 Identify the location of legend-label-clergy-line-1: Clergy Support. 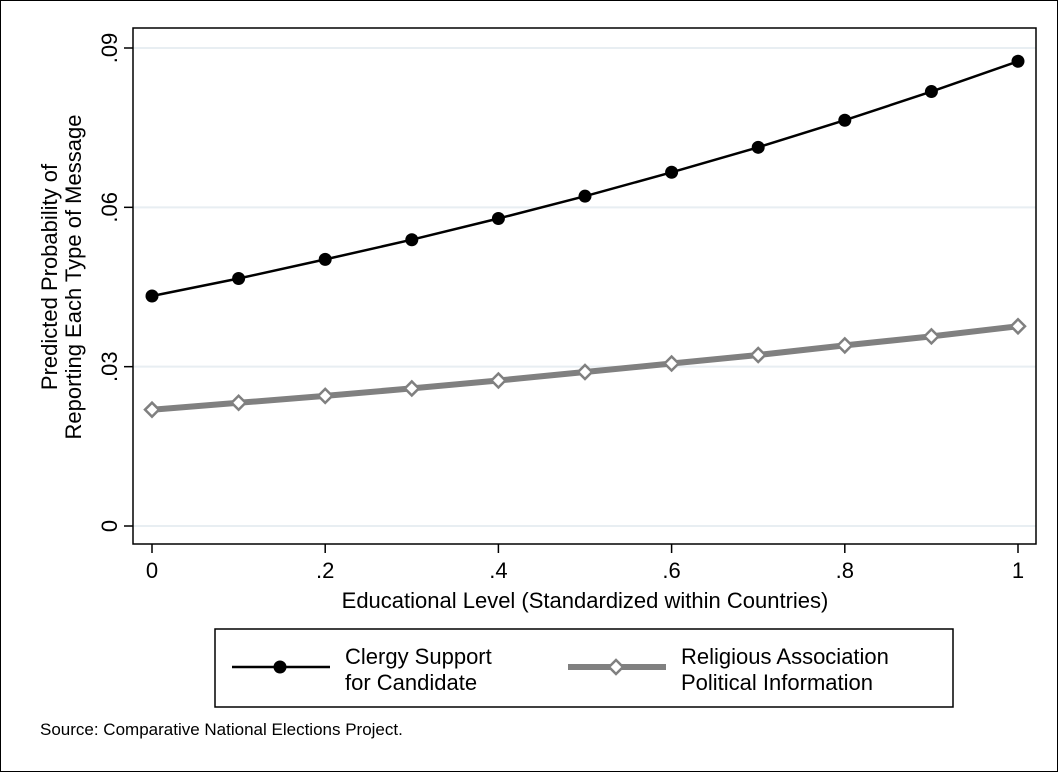
(418, 656).